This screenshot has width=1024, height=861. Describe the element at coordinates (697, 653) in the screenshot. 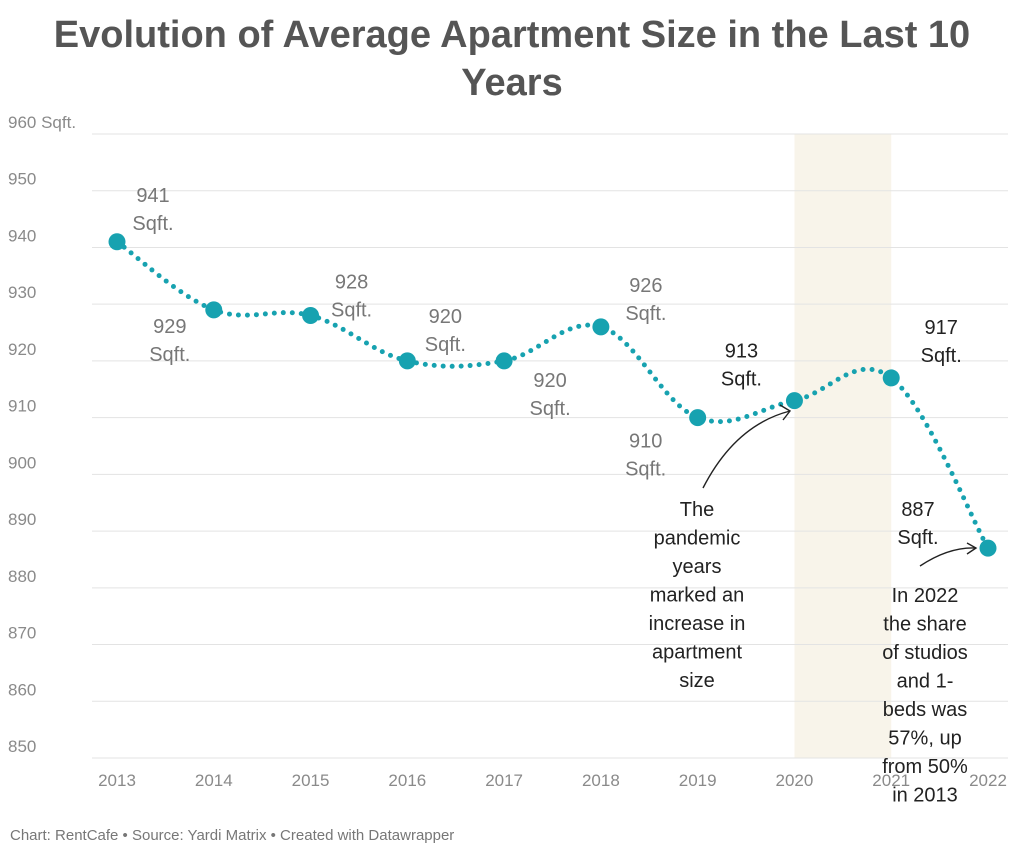

I see `annotation-1-line: apartment` at that location.